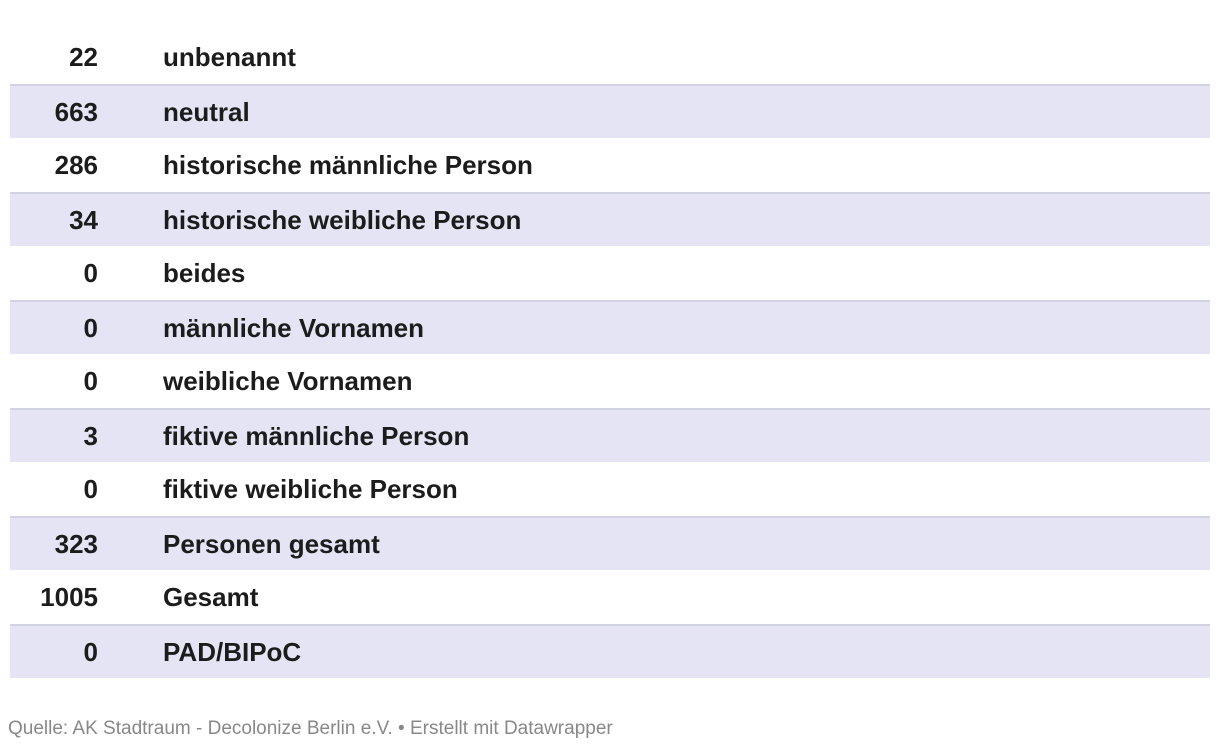 The image size is (1220, 752). Describe the element at coordinates (610, 381) in the screenshot. I see `table-row: 0 weibliche Vornamen` at that location.